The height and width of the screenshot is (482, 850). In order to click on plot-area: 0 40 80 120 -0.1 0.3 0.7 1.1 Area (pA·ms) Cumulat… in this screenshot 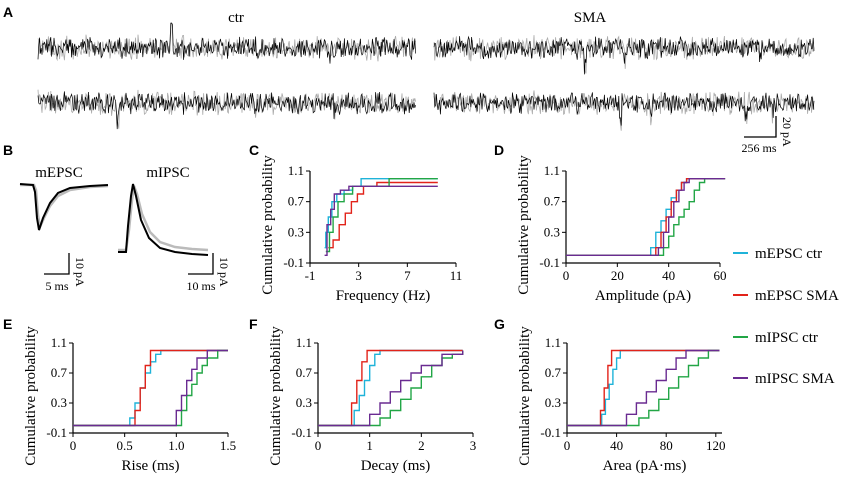, I will do `click(621, 400)`.